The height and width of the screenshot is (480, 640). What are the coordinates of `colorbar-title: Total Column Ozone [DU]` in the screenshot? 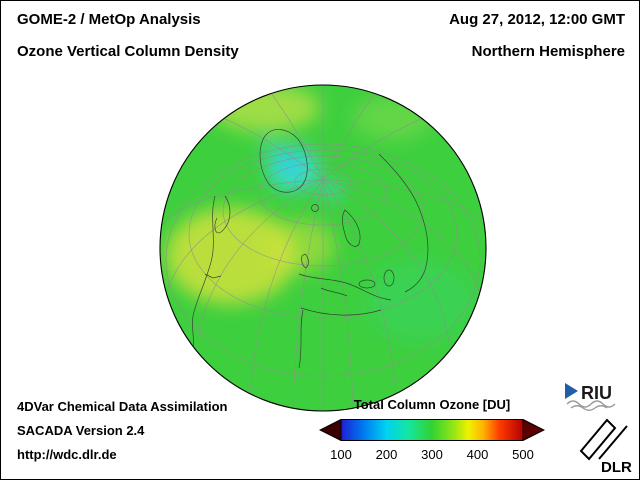 It's located at (432, 404).